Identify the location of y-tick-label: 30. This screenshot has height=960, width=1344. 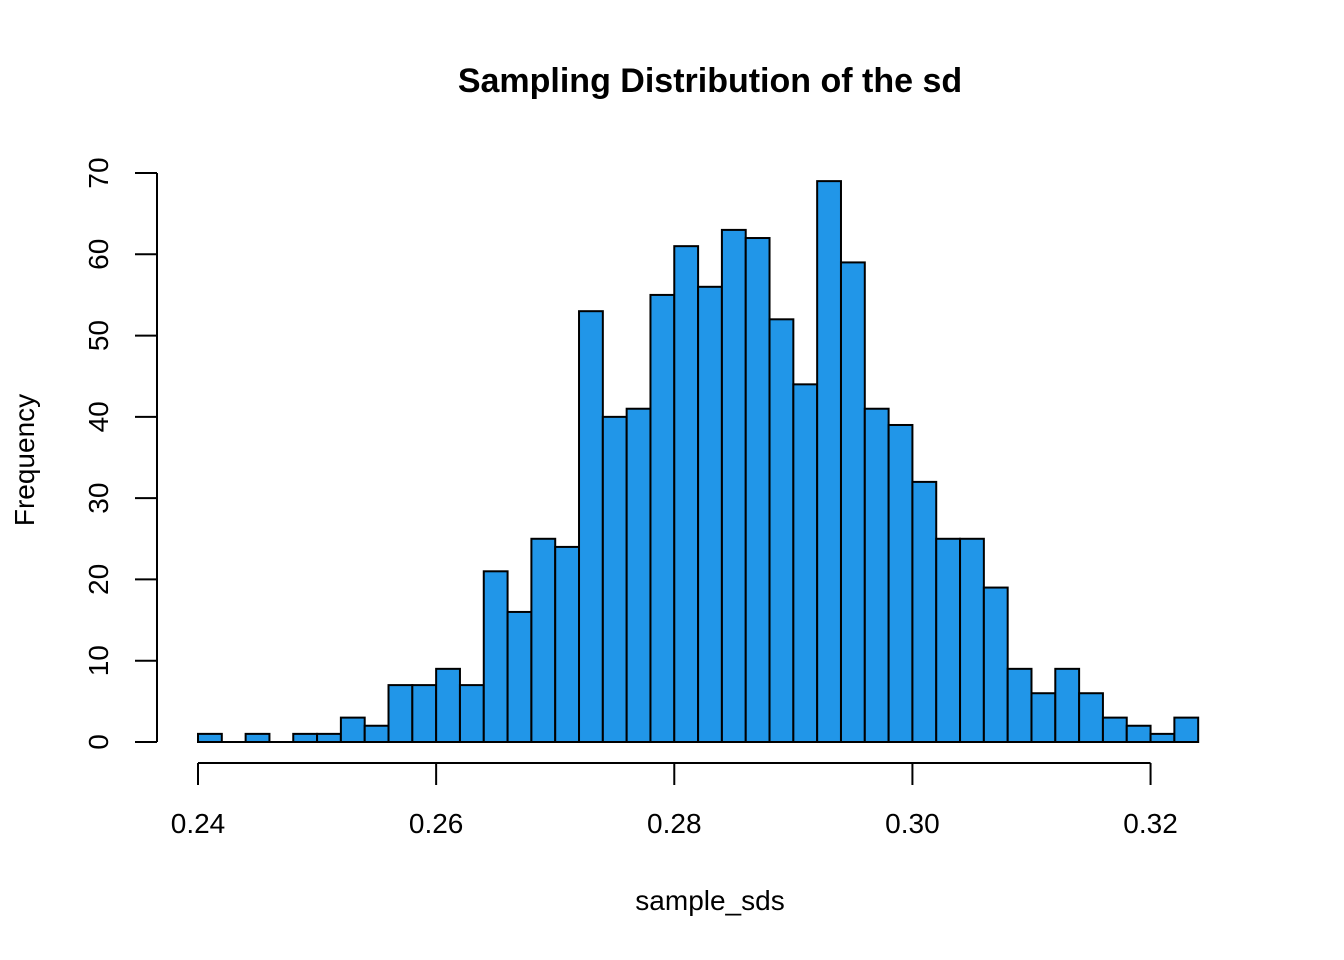
(98, 498).